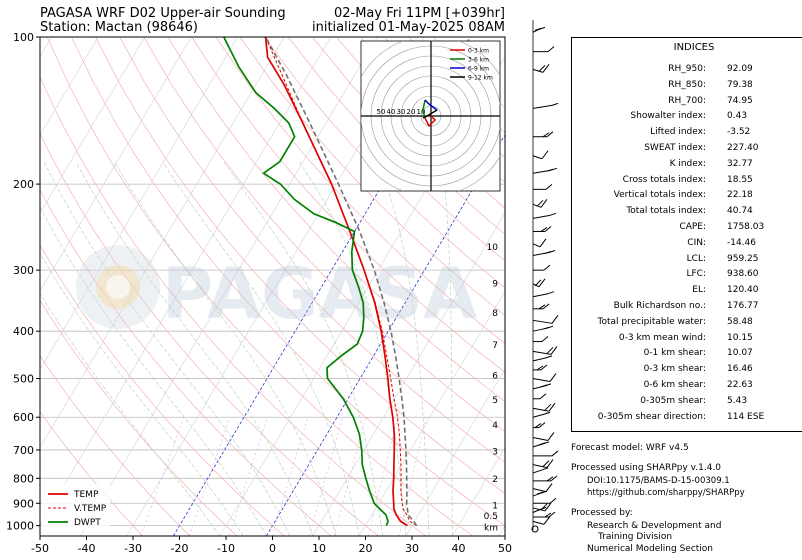 This screenshot has height=560, width=802. What do you see at coordinates (740, 100) in the screenshot?
I see `index-value: 74.95` at bounding box center [740, 100].